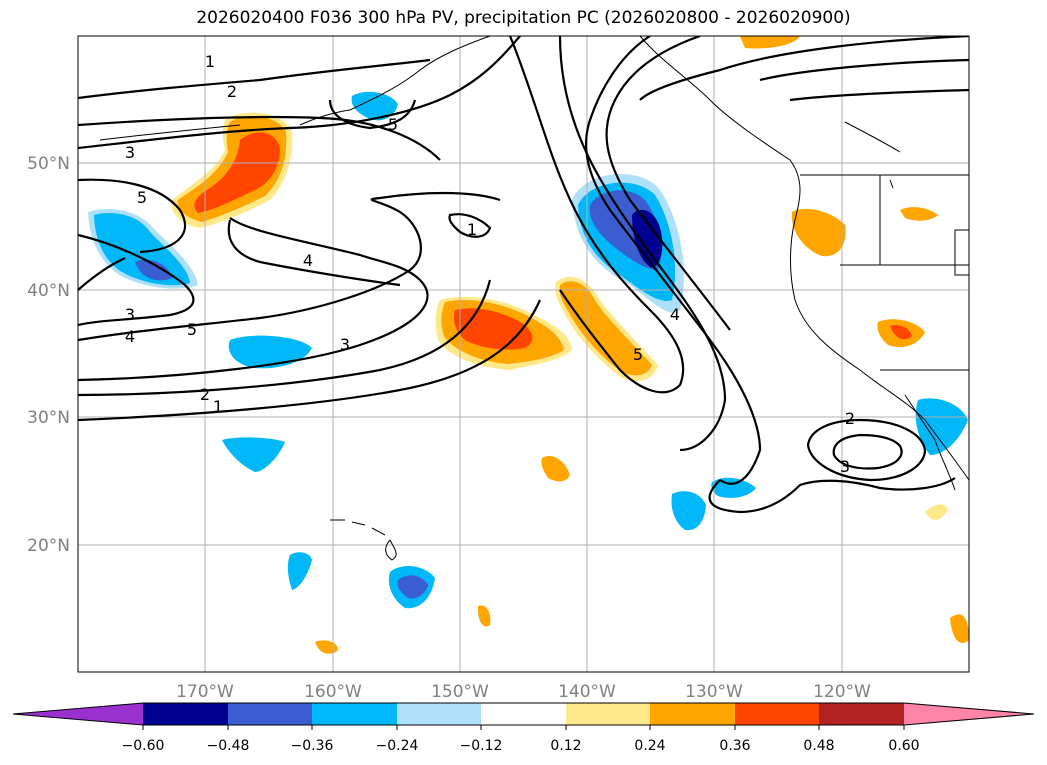 This screenshot has height=765, width=1047. I want to click on lat-label: 20°N, so click(48, 546).